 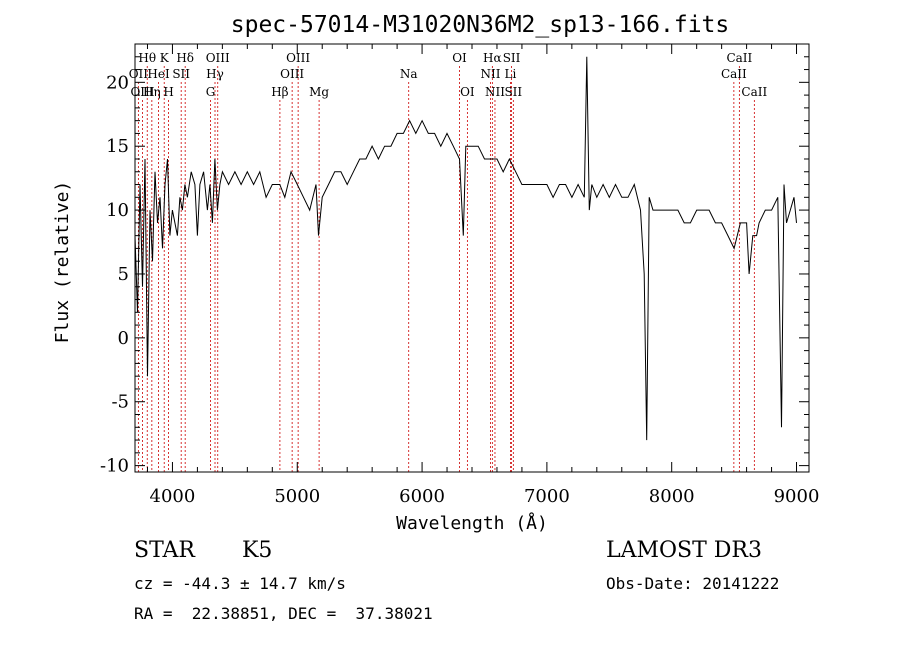 What do you see at coordinates (297, 496) in the screenshot?
I see `x-tick-label: 5000` at bounding box center [297, 496].